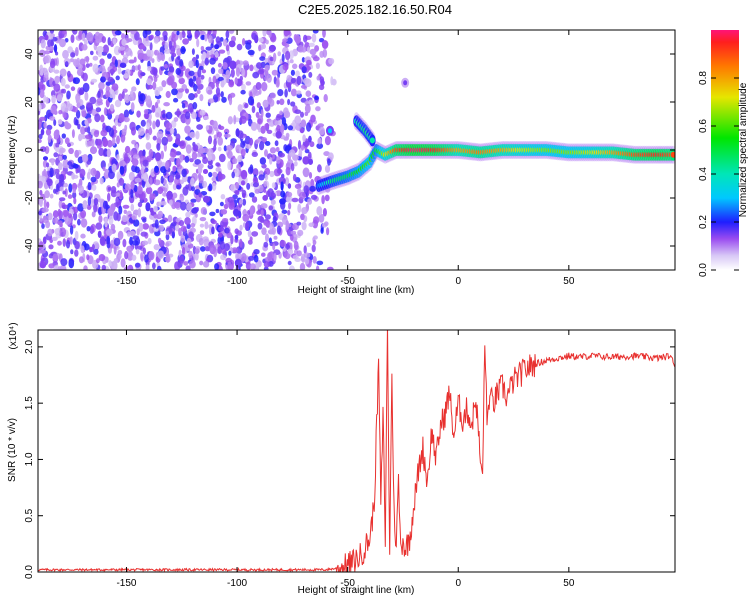  What do you see at coordinates (569, 583) in the screenshot?
I see `x-tick-label: 50` at bounding box center [569, 583].